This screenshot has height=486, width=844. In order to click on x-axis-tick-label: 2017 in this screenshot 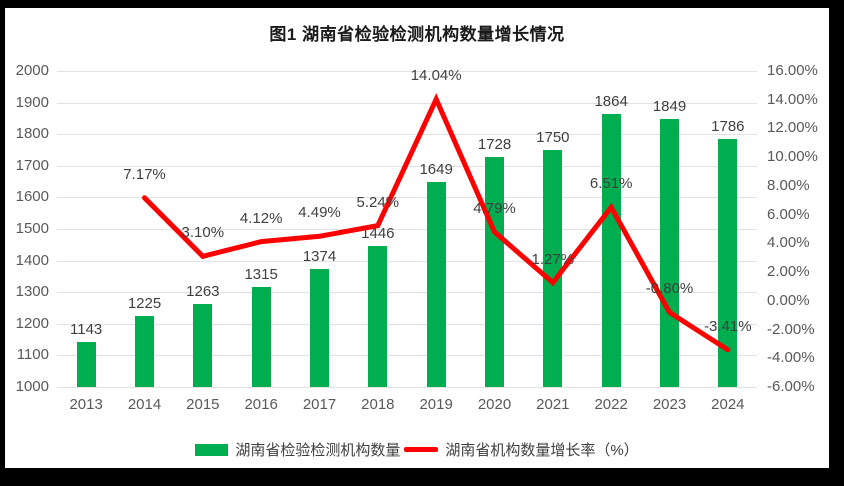, I will do `click(319, 404)`.